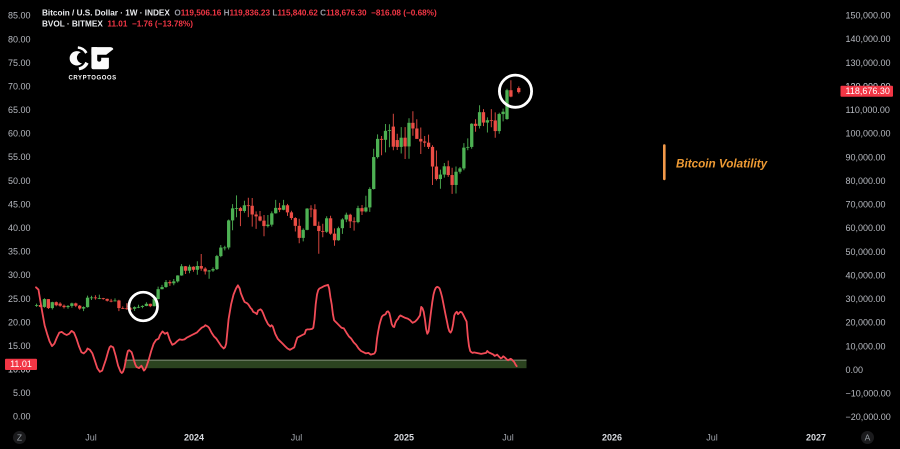  Describe the element at coordinates (19, 157) in the screenshot. I see `svg-text: 55.00` at that location.